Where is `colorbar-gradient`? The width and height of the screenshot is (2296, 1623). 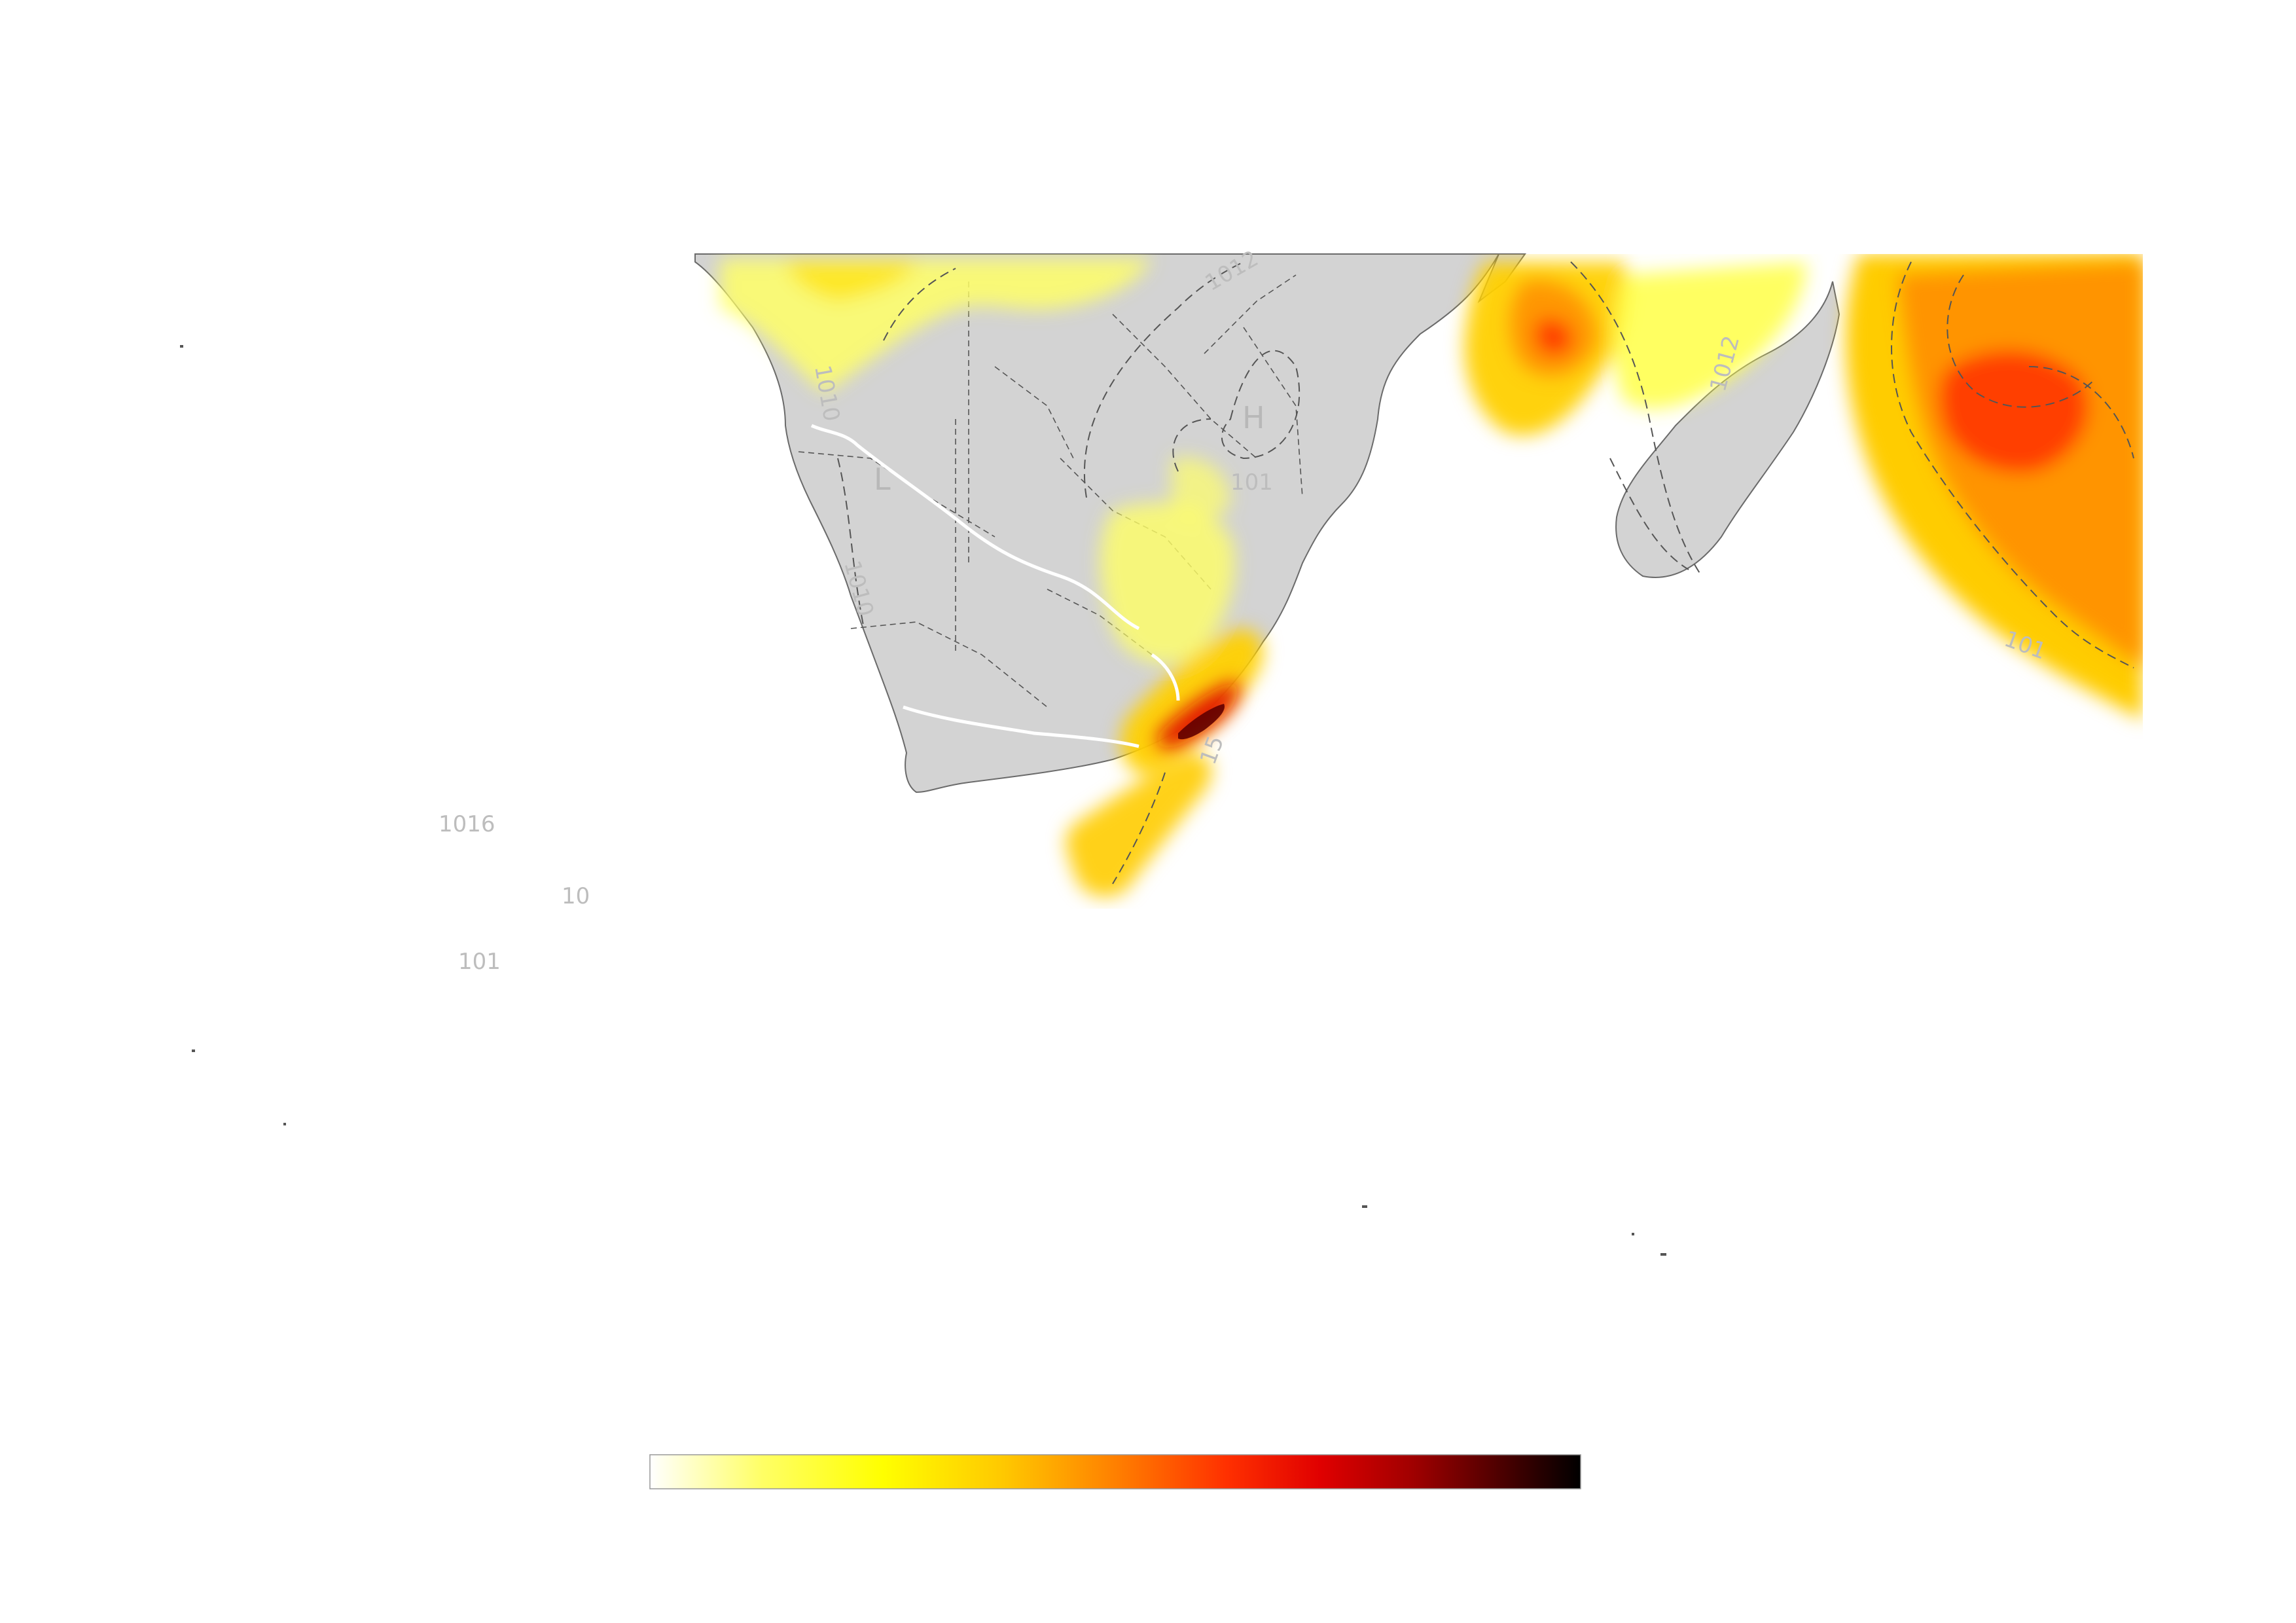 colorbar-gradient is located at coordinates (1115, 1471).